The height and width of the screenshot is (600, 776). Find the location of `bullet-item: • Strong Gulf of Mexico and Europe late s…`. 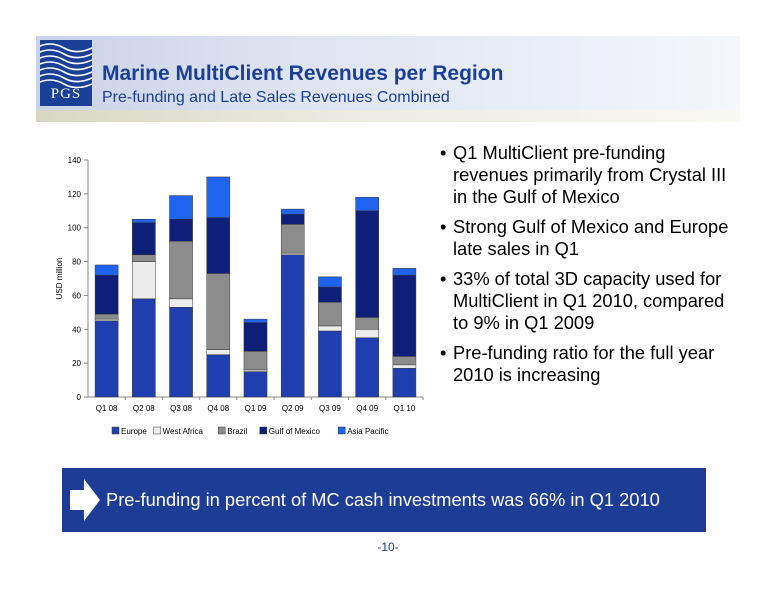

bullet-item: • Strong Gulf of Mexico and Europe late s… is located at coordinates (587, 238).